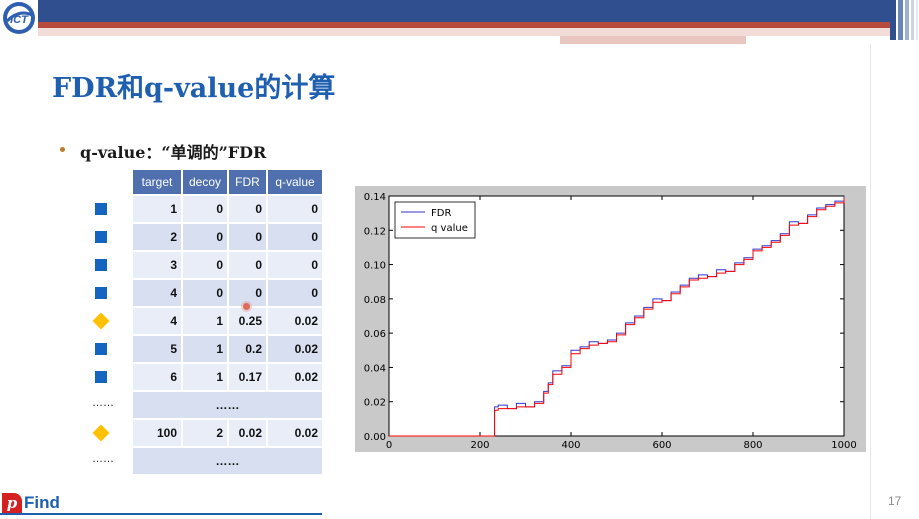 The image size is (919, 519). I want to click on pfind-logo: p Find, so click(31, 502).